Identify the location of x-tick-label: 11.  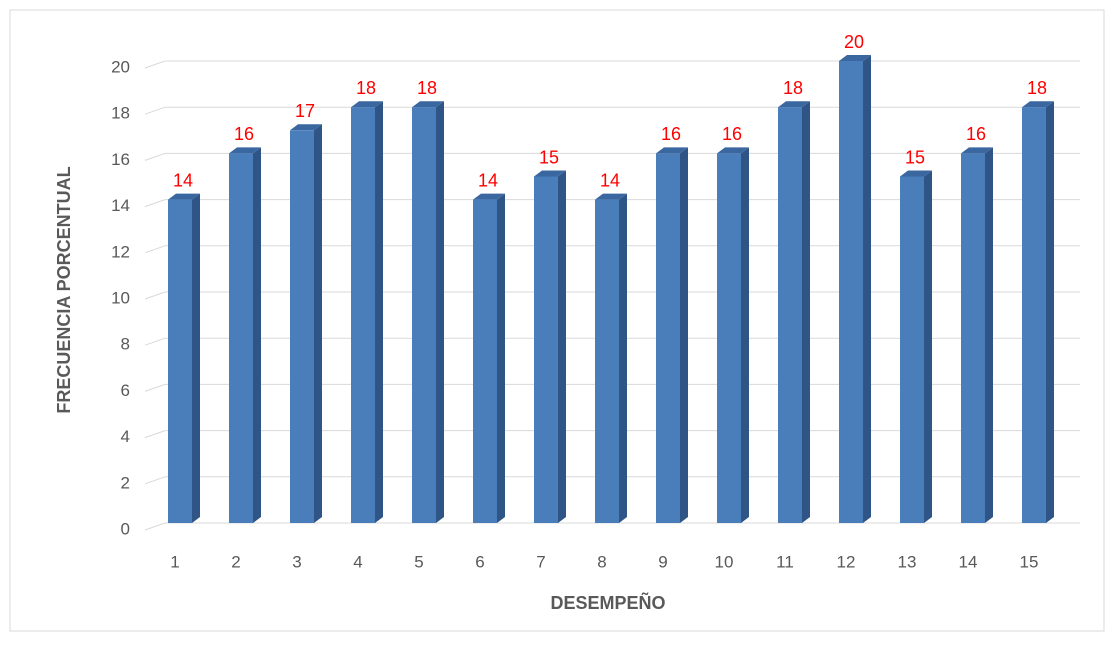
(785, 561).